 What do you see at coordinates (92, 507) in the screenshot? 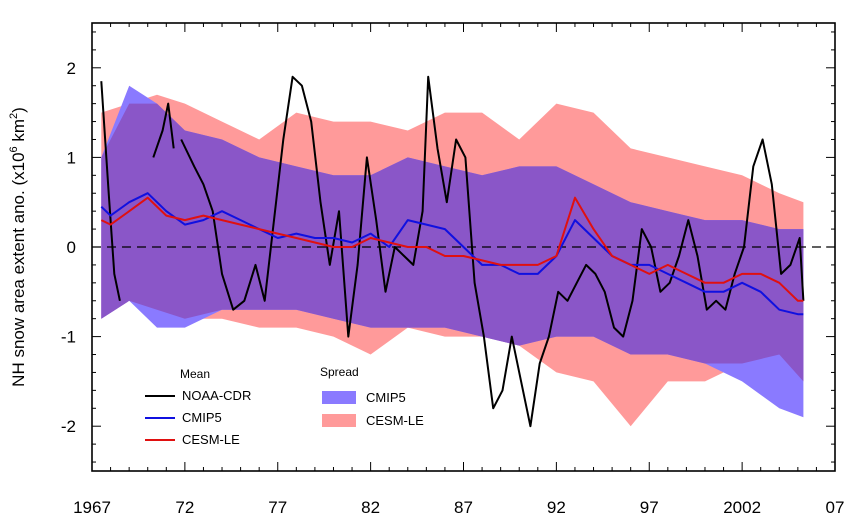
I see `x-tick-label: 1967` at bounding box center [92, 507].